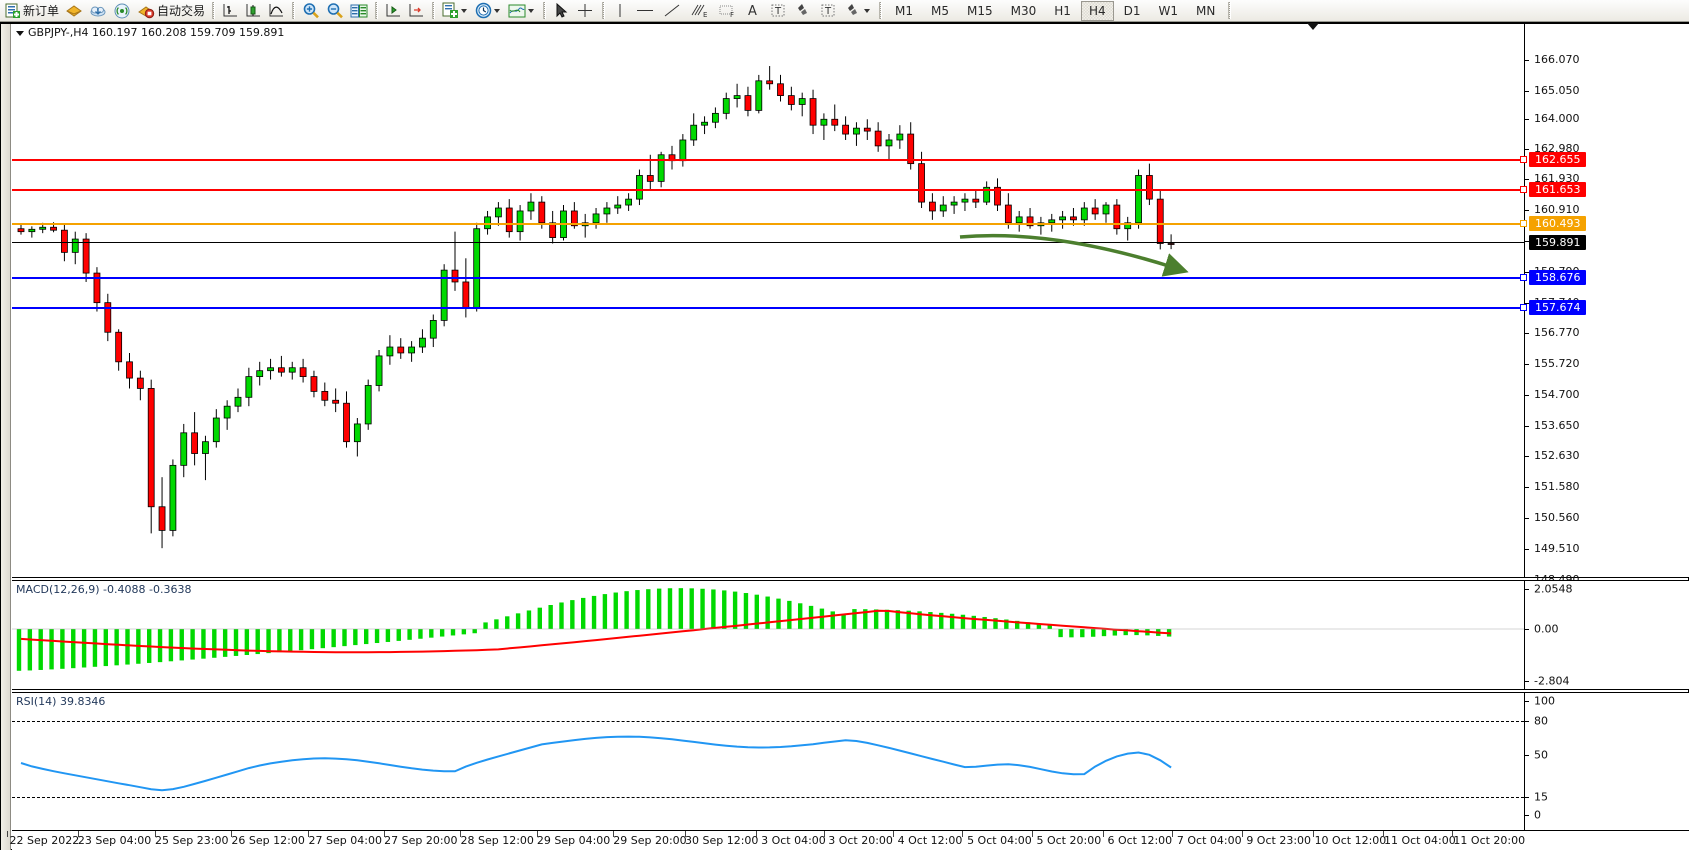  What do you see at coordinates (483, 10) in the screenshot?
I see `periods-icon` at bounding box center [483, 10].